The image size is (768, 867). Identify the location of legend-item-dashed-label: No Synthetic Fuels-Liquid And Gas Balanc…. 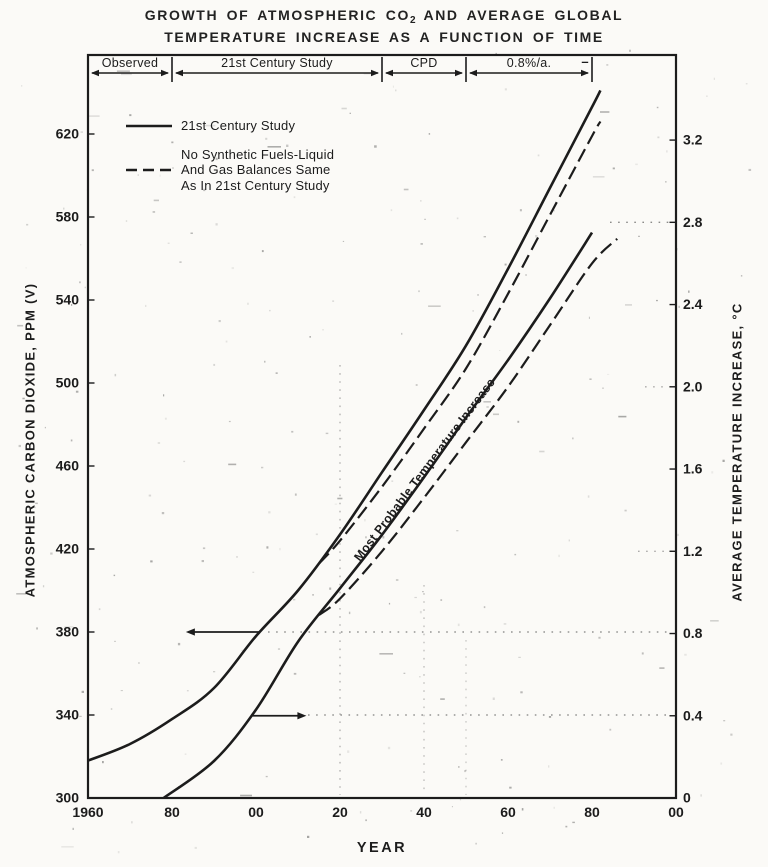
(257, 170).